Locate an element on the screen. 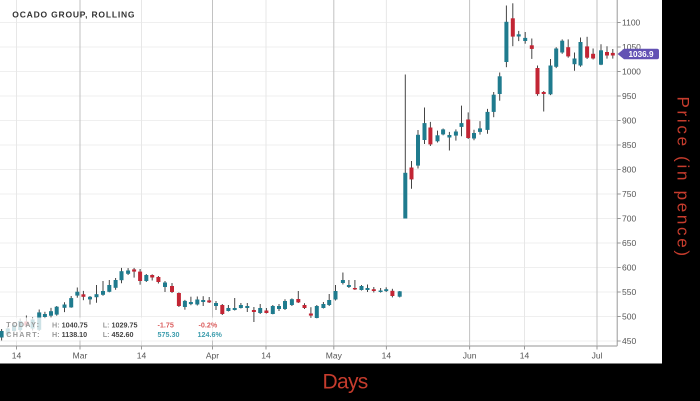  svg-text: Price (in pence) is located at coordinates (683, 178).